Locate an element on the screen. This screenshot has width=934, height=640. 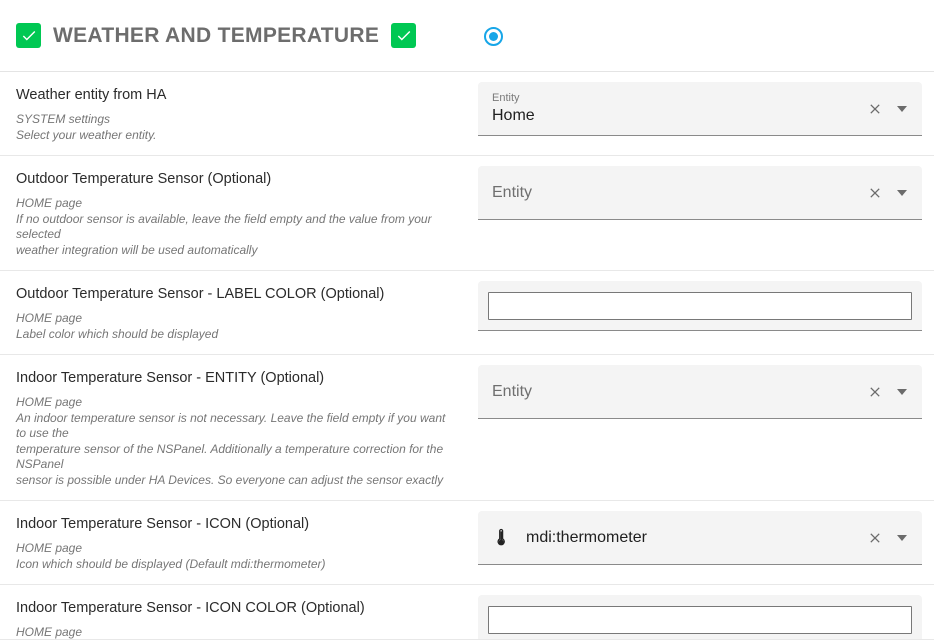
setting-title: Weather entity from HA is located at coordinates (91, 95).